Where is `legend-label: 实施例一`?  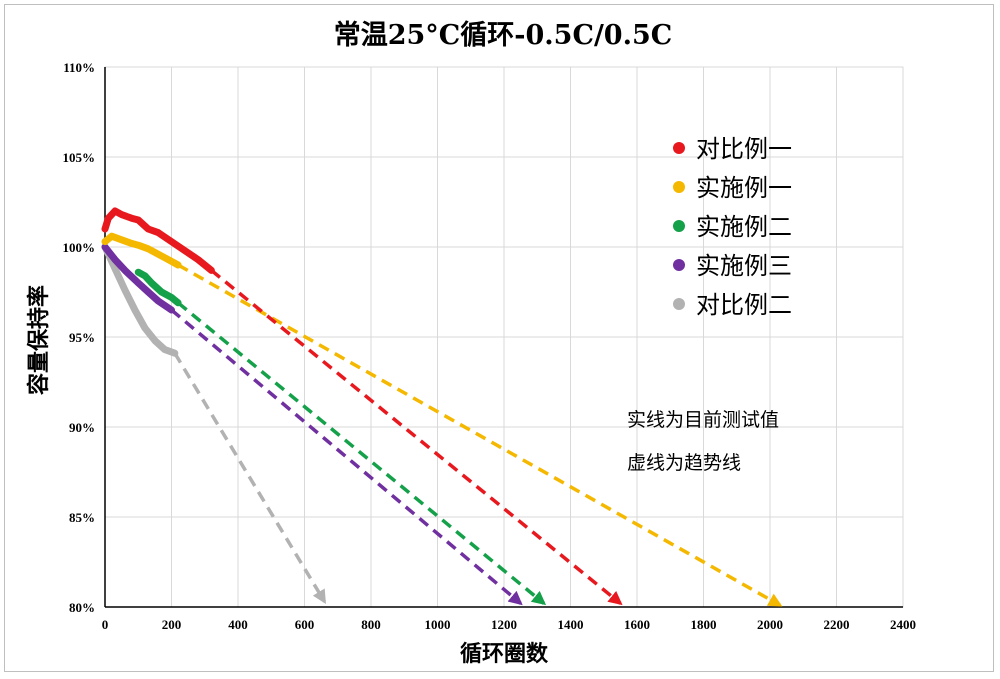 legend-label: 实施例一 is located at coordinates (744, 188).